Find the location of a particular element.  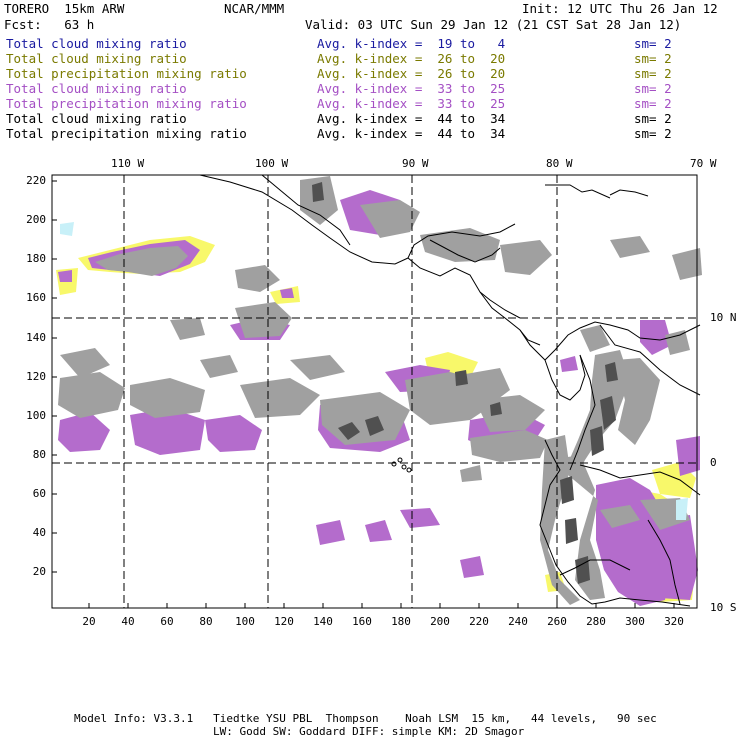

legend-field-5: Total precipitation mixing ratio is located at coordinates (126, 103).